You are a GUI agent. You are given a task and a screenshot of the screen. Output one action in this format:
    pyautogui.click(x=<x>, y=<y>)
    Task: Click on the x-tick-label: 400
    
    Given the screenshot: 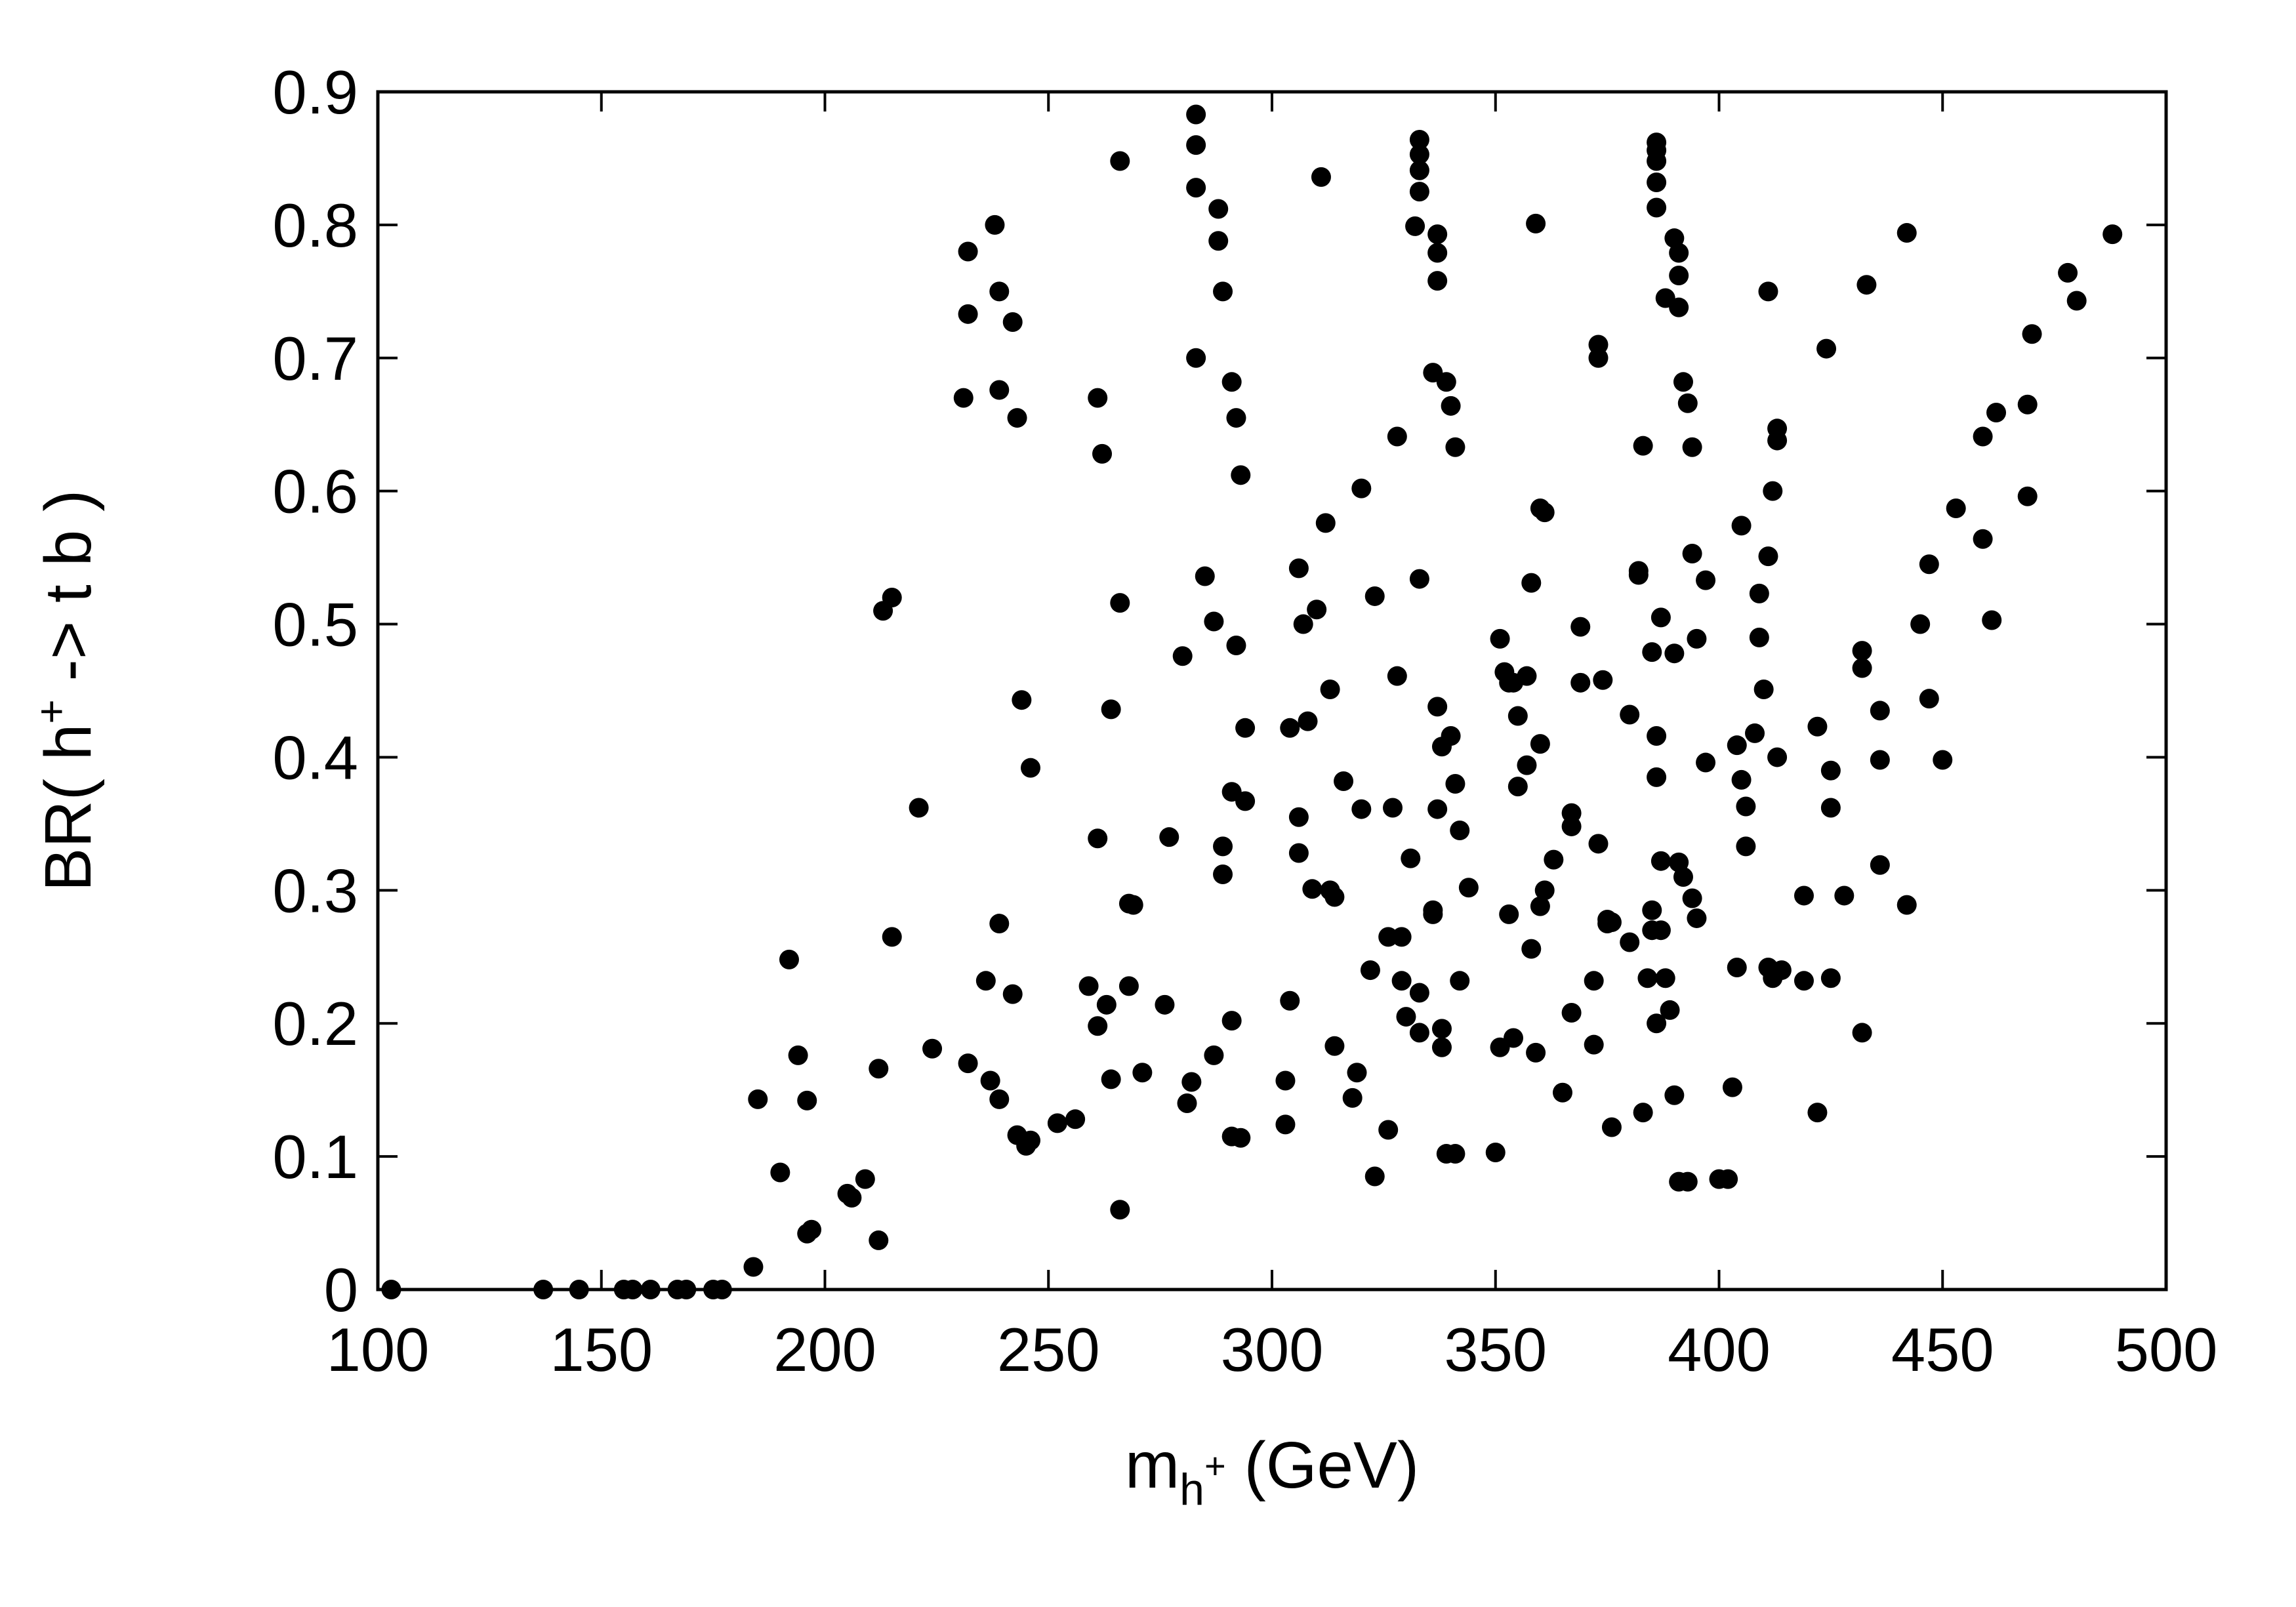 What is the action you would take?
    pyautogui.click(x=1719, y=1349)
    